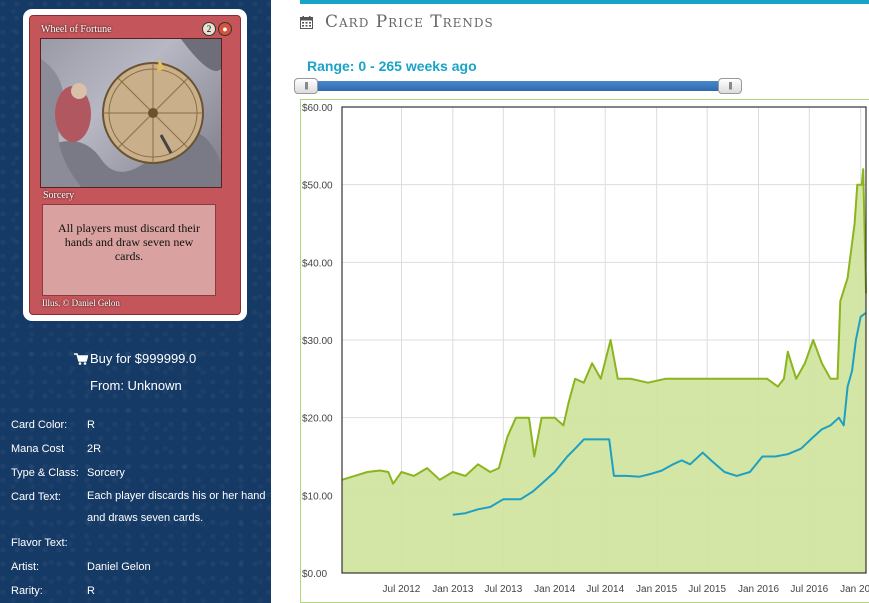 The height and width of the screenshot is (603, 869). Describe the element at coordinates (136, 385) in the screenshot. I see `buy-seller: From: Unknown` at that location.